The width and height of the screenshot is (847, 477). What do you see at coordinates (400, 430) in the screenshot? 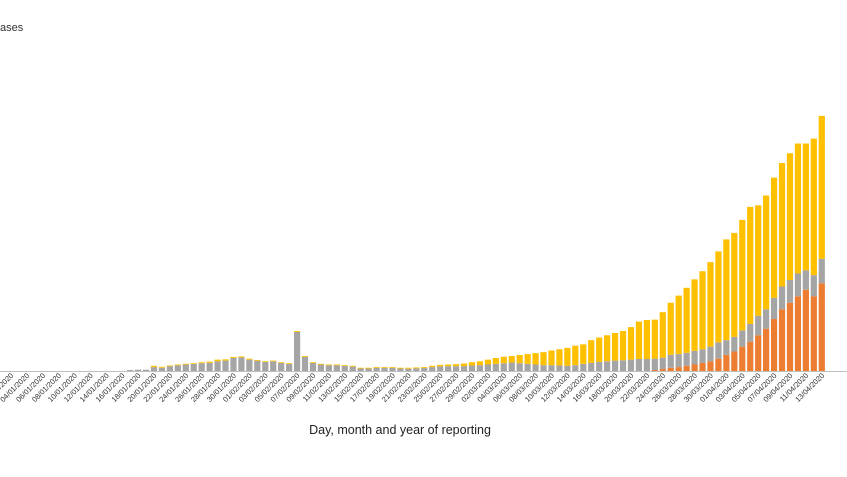
I see `x-axis-label: Day, month and year of reporting` at bounding box center [400, 430].